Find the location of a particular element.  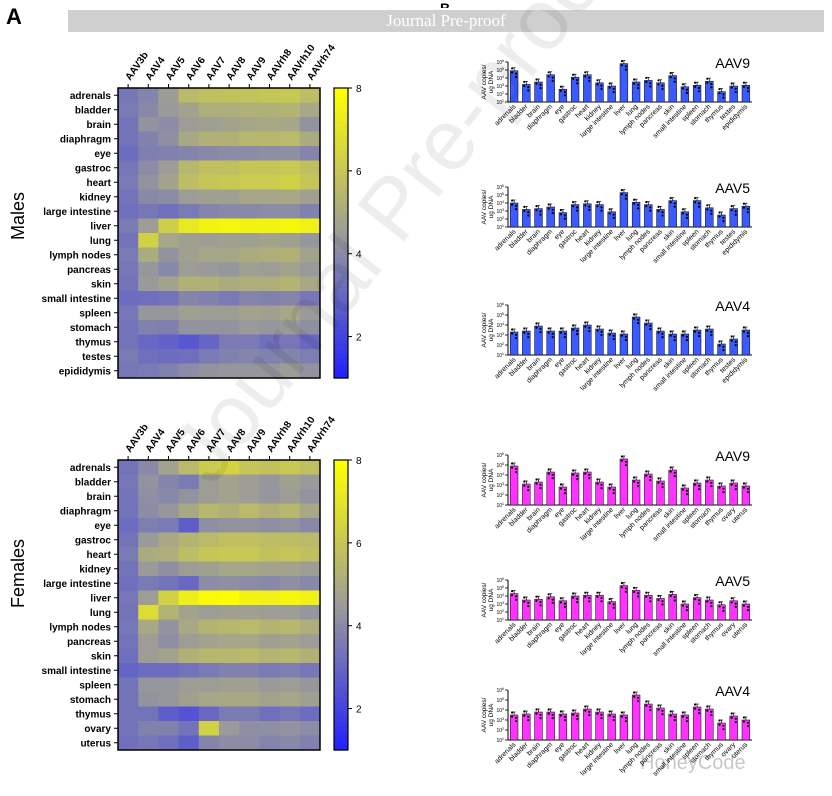

banner-text: Journal Pre-proof is located at coordinates (446, 20).